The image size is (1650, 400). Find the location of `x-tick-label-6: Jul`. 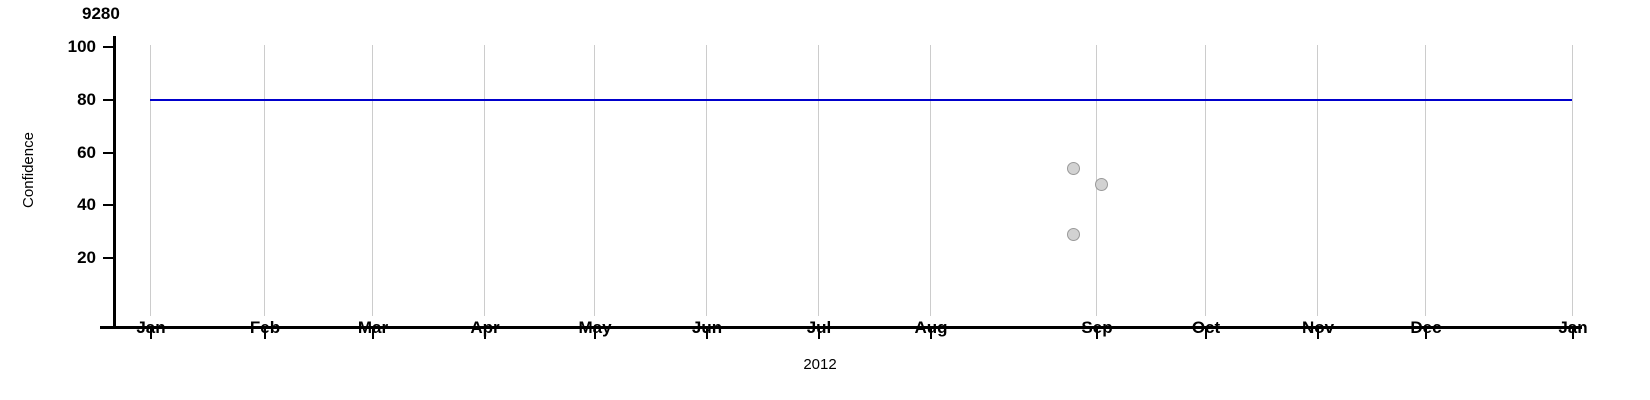

x-tick-label-6: Jul is located at coordinates (819, 327).